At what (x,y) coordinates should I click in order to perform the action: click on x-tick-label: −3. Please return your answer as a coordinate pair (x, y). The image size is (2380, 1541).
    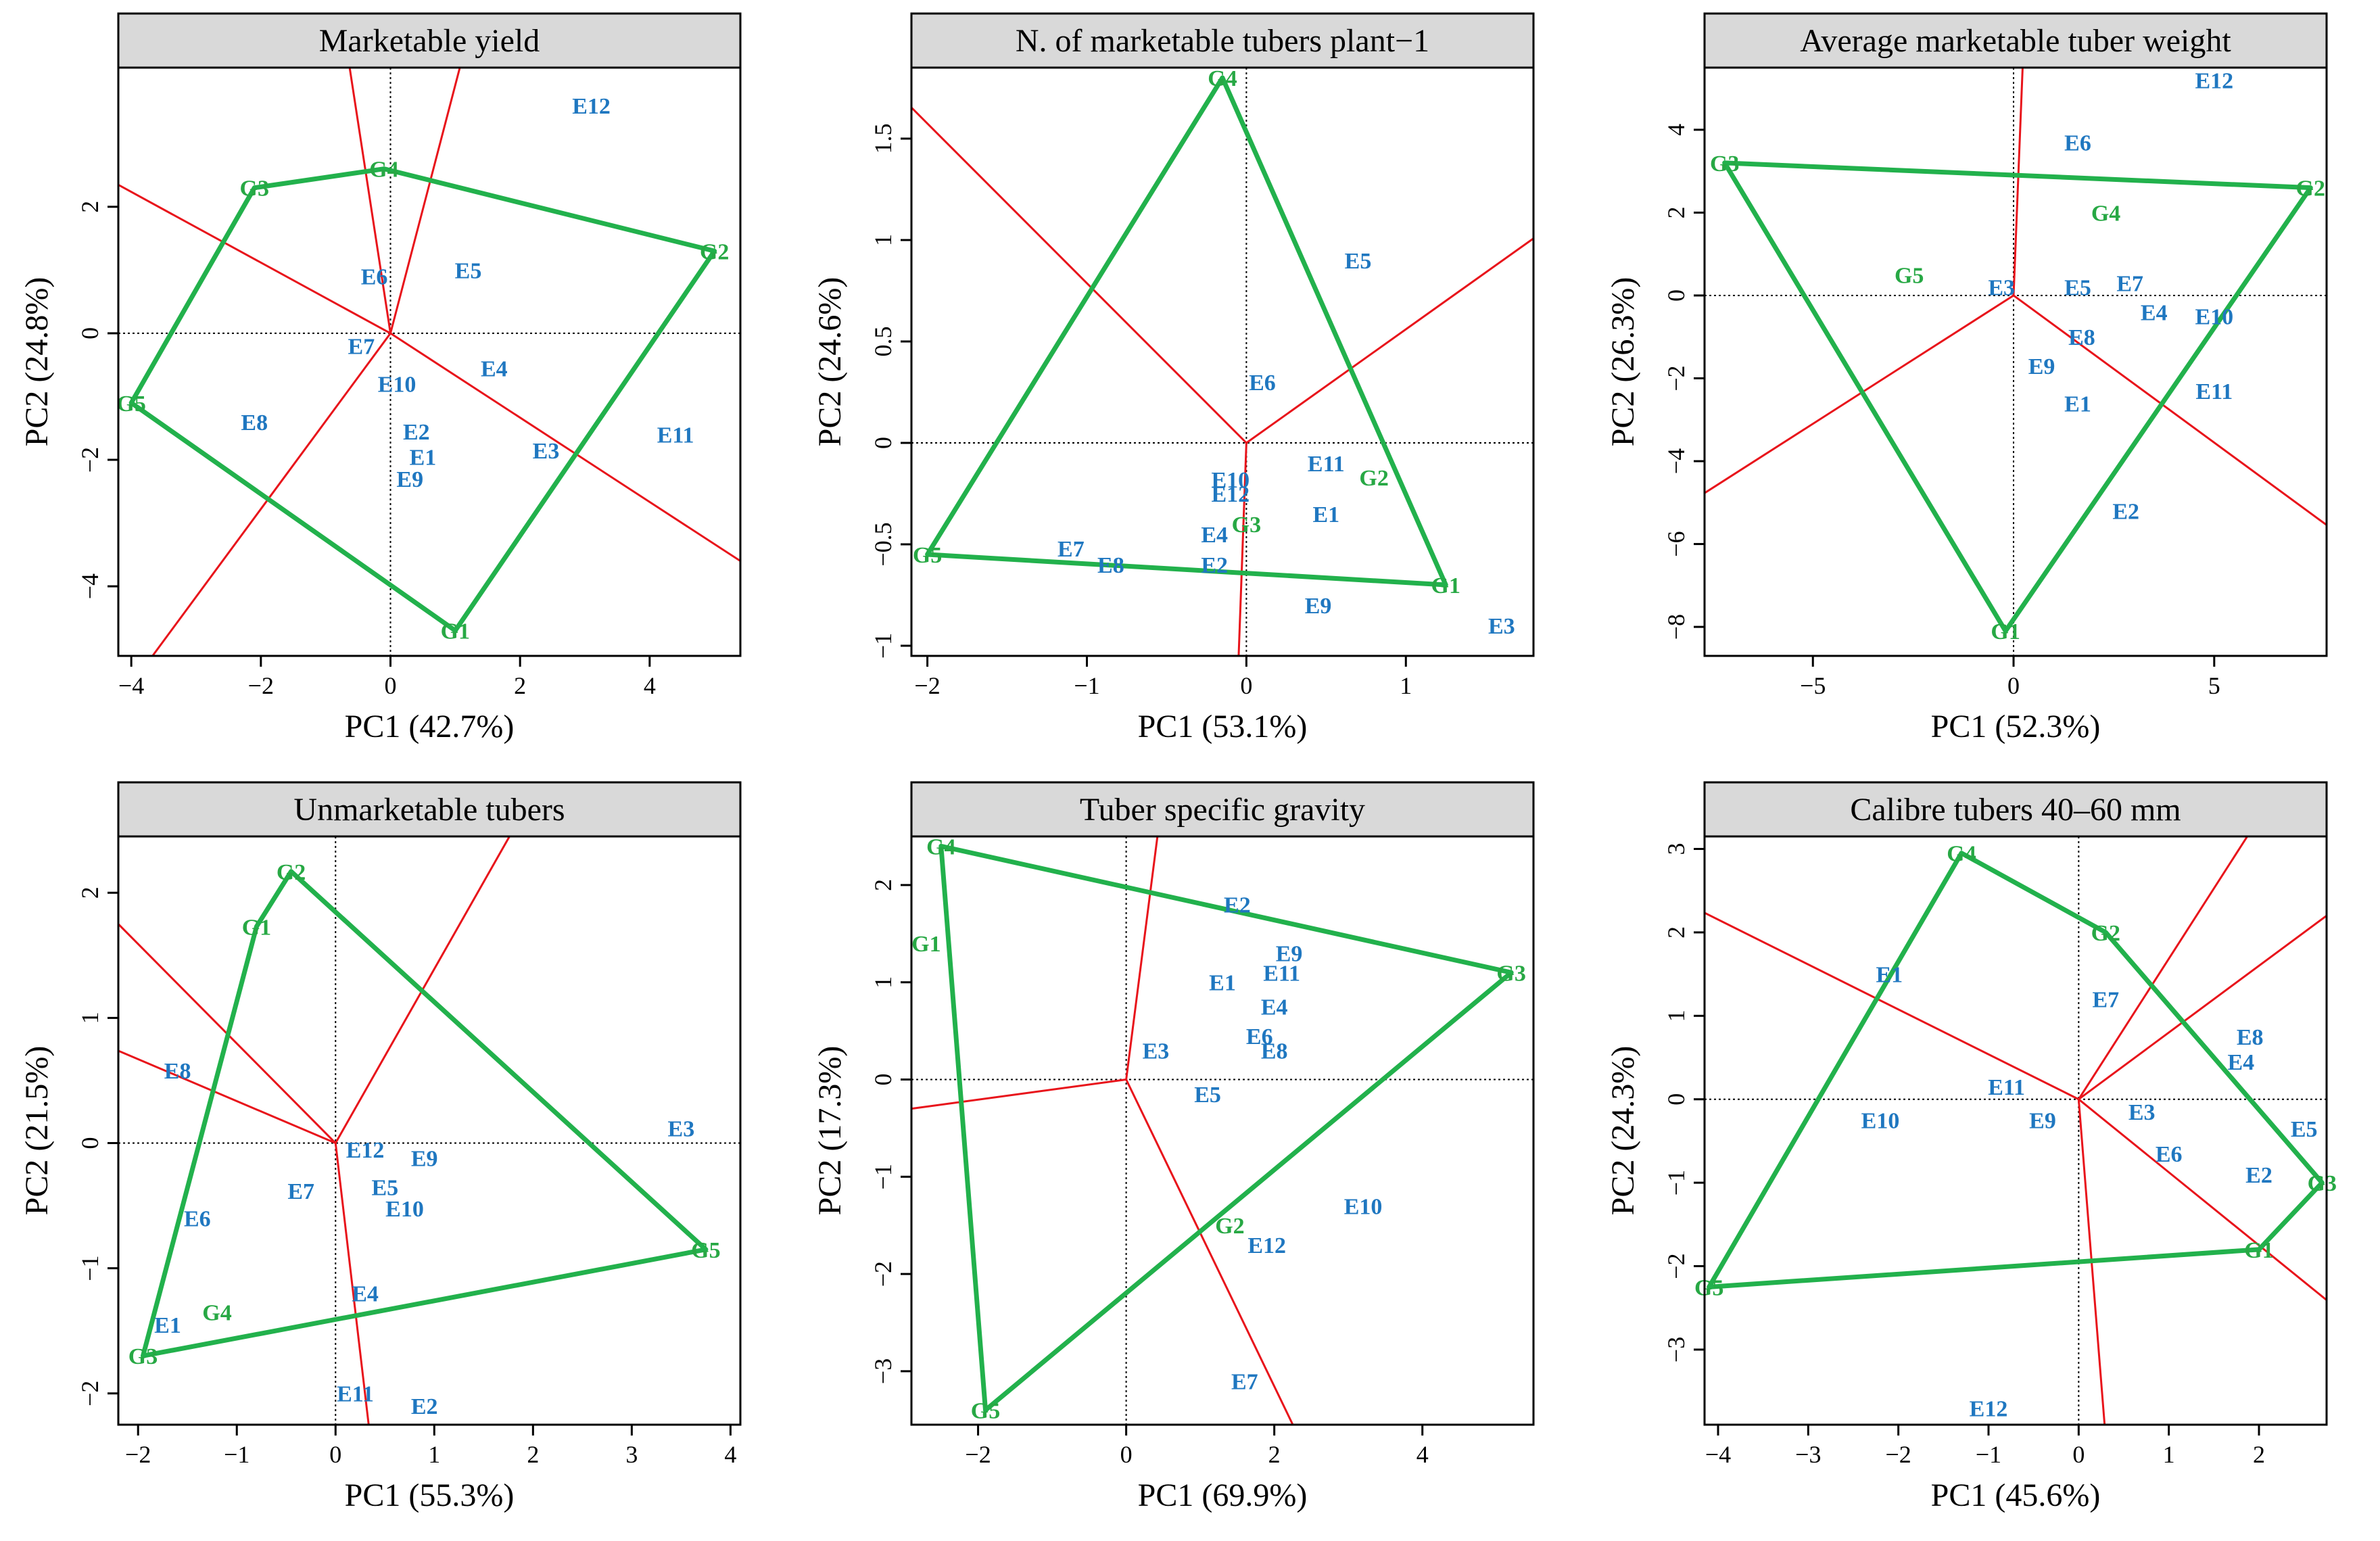
    Looking at the image, I should click on (1808, 1454).